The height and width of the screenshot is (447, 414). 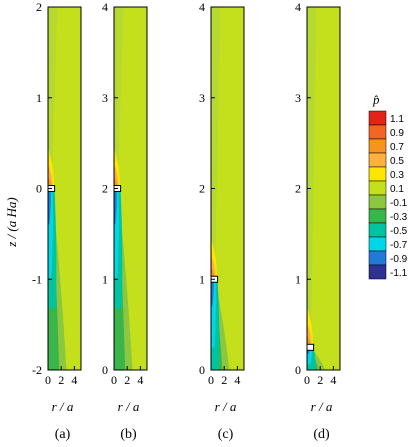 What do you see at coordinates (399, 259) in the screenshot?
I see `colorbar-level-label: -0.9` at bounding box center [399, 259].